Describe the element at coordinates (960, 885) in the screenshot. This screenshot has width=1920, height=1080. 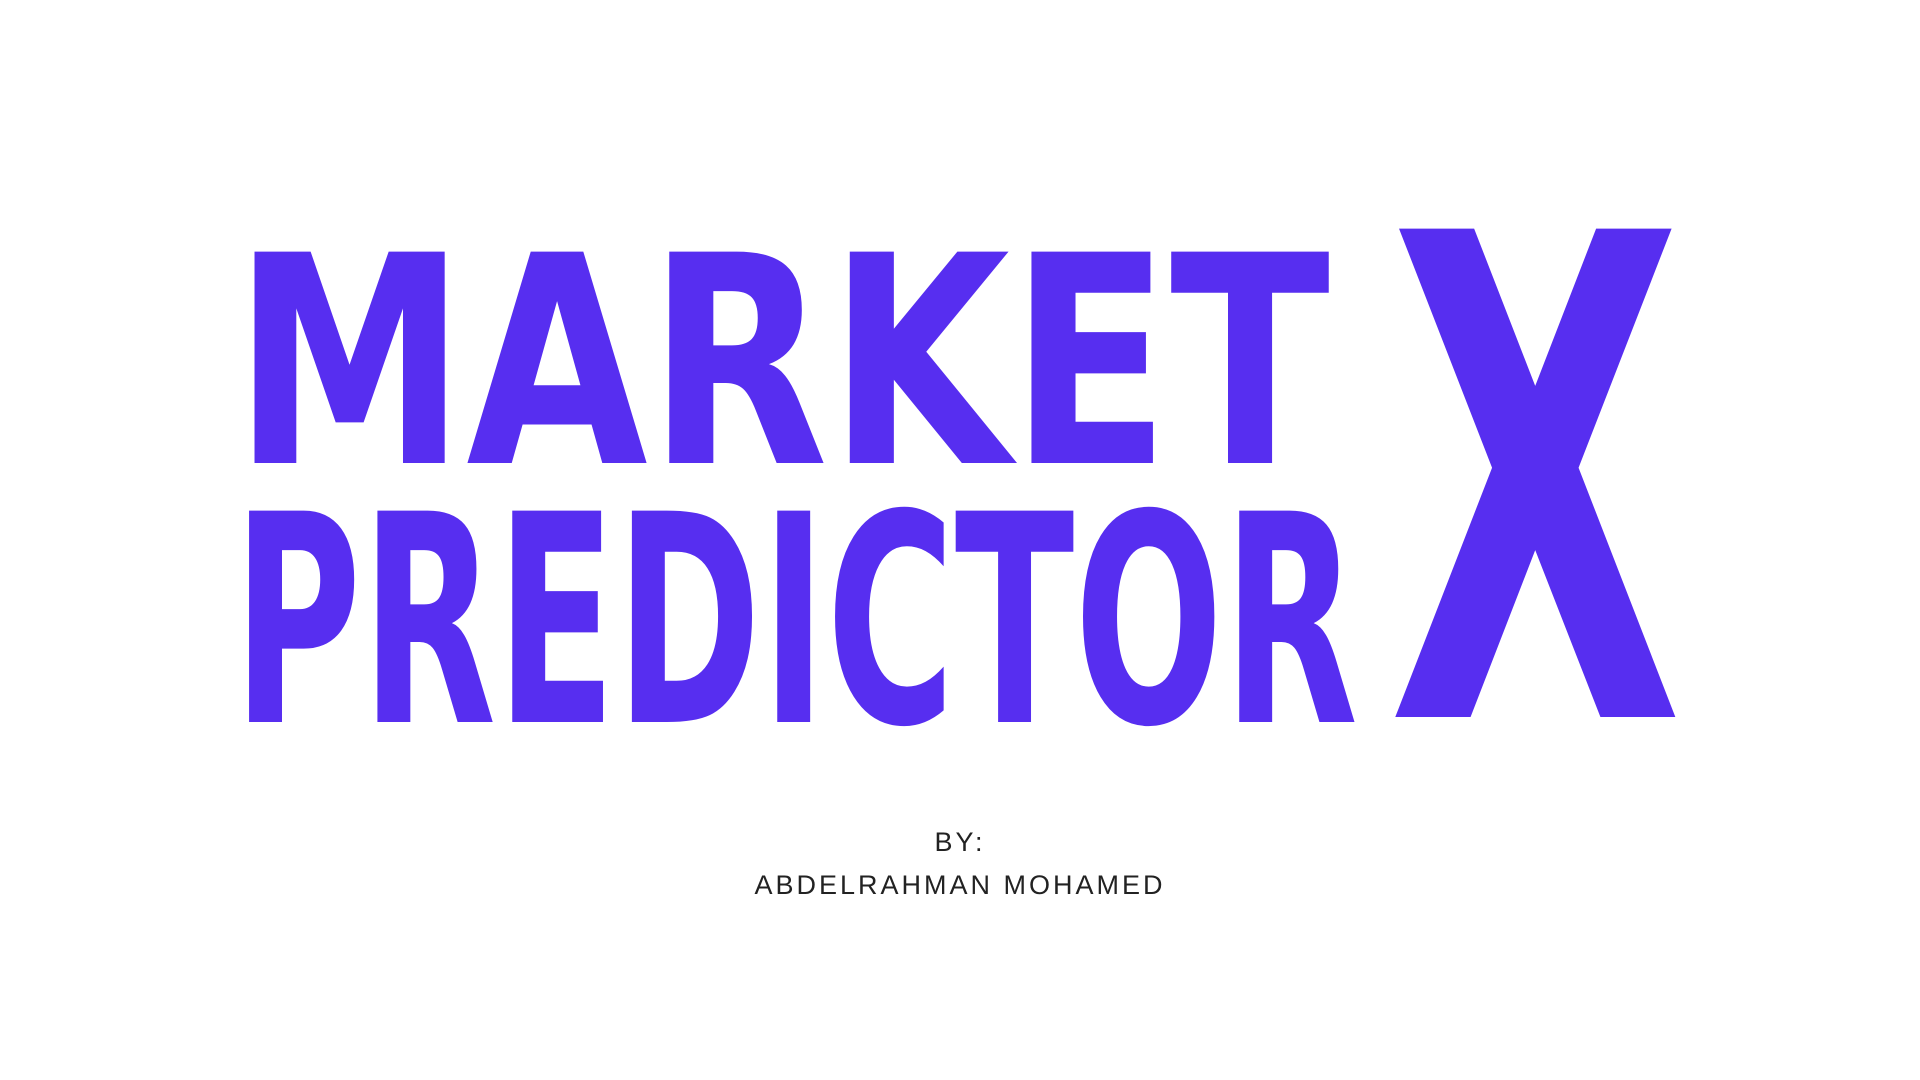
I see `author-name: ABDELRAHMAN MOHAMED` at that location.